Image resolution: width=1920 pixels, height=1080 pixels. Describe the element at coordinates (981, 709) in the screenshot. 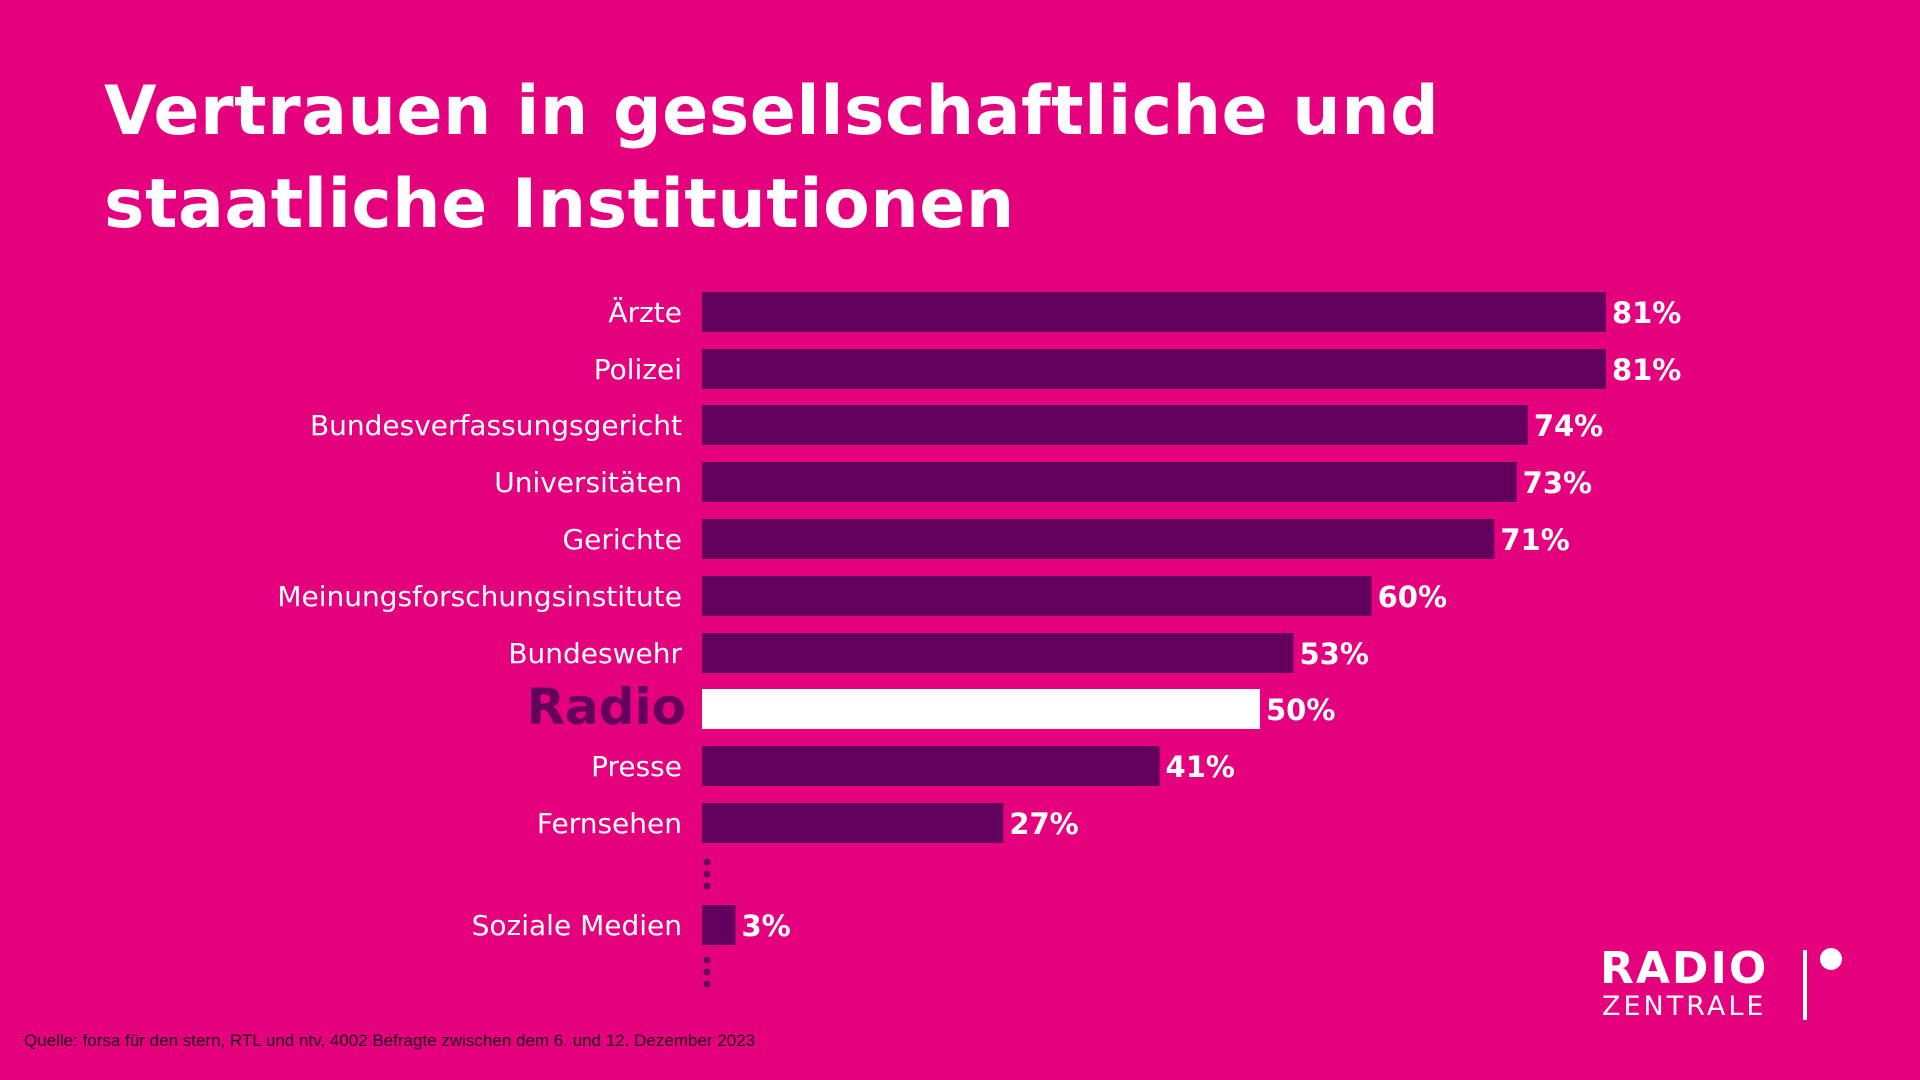

I see `bar-radio` at that location.